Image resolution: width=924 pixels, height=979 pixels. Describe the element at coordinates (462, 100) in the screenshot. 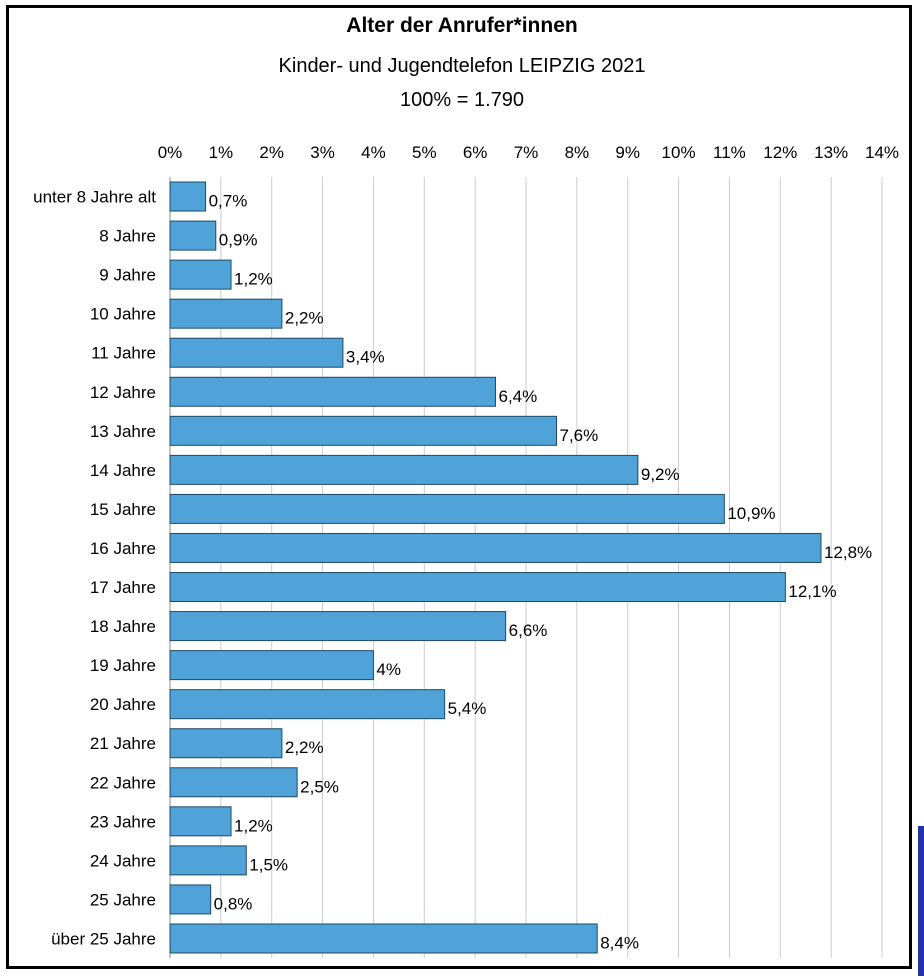

I see `chart-base-note: 100% = 1.790` at that location.